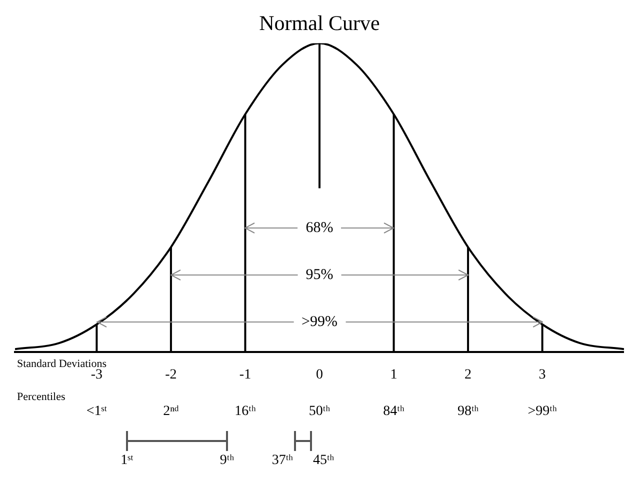  What do you see at coordinates (171, 411) in the screenshot?
I see `text: 2ⁿᵈ` at bounding box center [171, 411].